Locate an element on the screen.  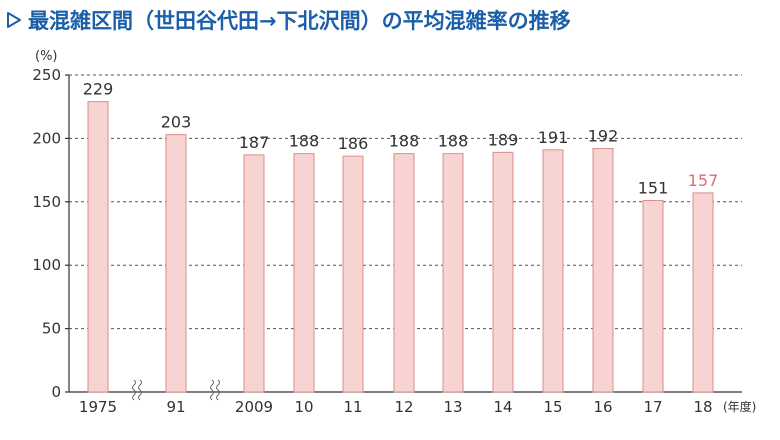
x-tick-label-17: 17 is located at coordinates (652, 407).